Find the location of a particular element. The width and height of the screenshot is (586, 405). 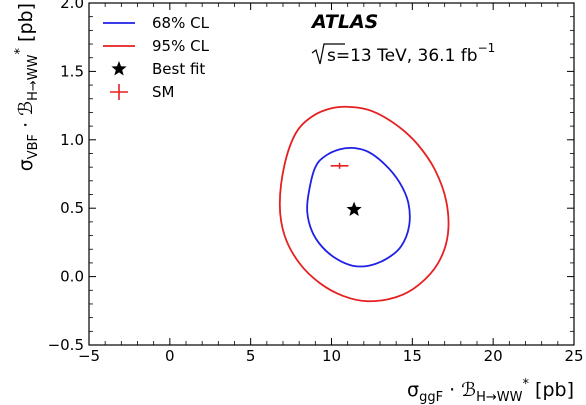

contour-layer is located at coordinates (364, 204).